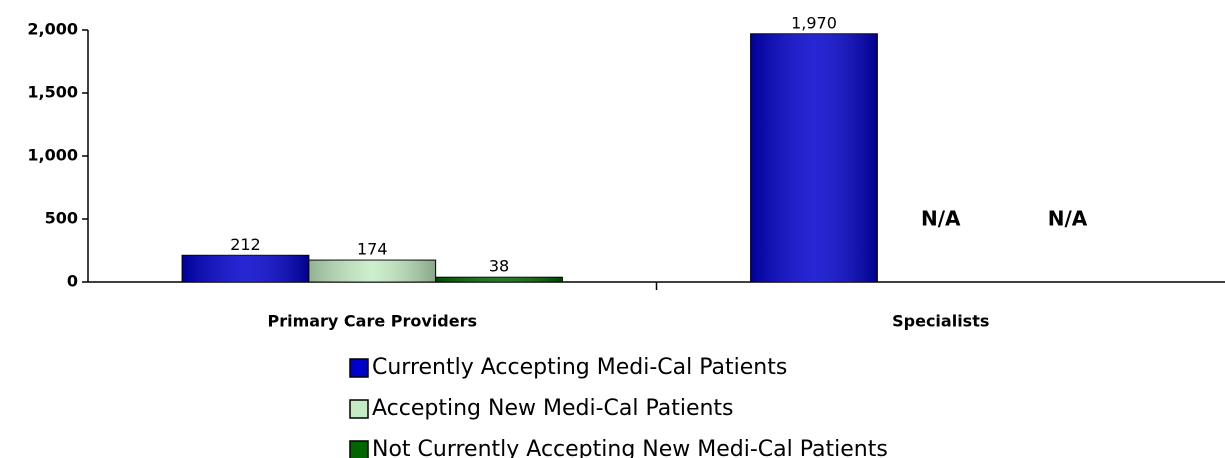  What do you see at coordinates (72, 281) in the screenshot?
I see `y-tick-label: 0` at bounding box center [72, 281].